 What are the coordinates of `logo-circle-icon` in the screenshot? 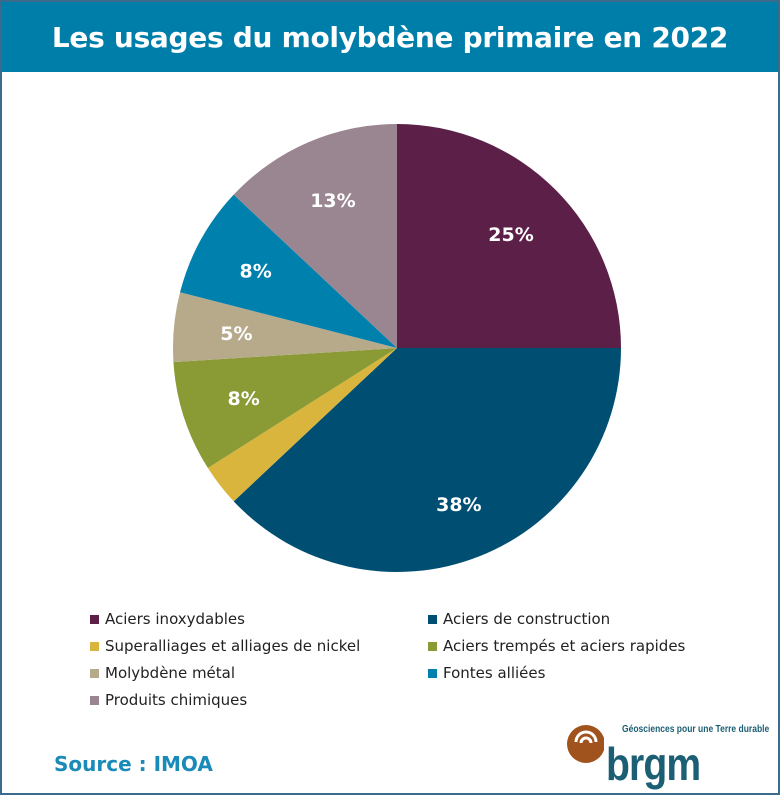 It's located at (585, 744).